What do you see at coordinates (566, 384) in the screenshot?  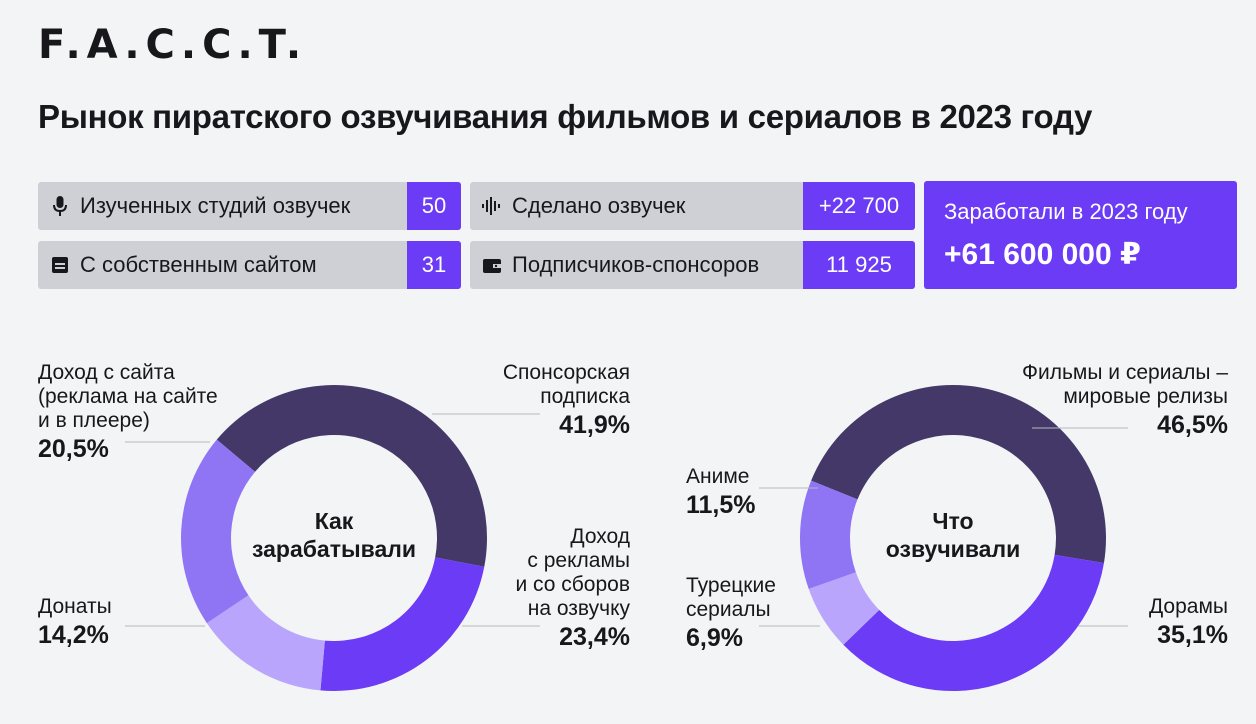 I see `label-income-sponsor-text: Спонсорская подписка` at bounding box center [566, 384].